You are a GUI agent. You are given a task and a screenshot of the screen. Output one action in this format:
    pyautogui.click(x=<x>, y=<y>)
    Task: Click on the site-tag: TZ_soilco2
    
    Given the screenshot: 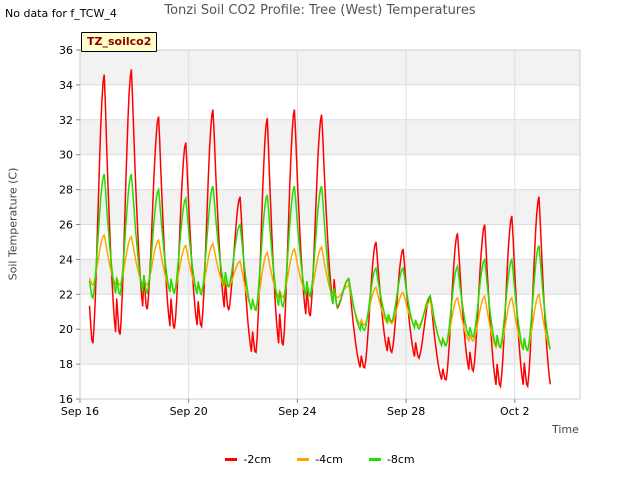 What is the action you would take?
    pyautogui.click(x=119, y=42)
    